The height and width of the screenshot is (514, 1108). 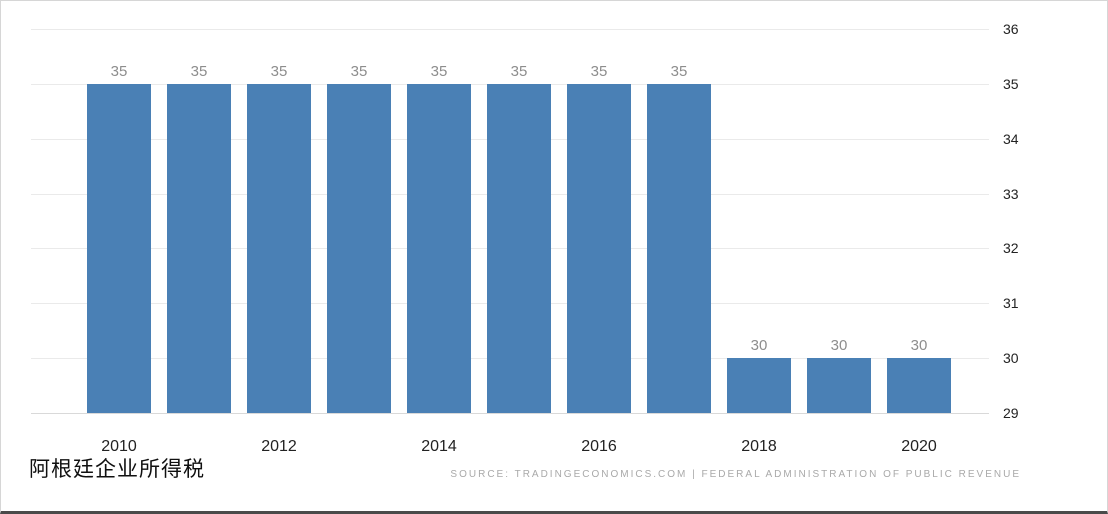 What do you see at coordinates (759, 385) in the screenshot?
I see `bar-2018` at bounding box center [759, 385].